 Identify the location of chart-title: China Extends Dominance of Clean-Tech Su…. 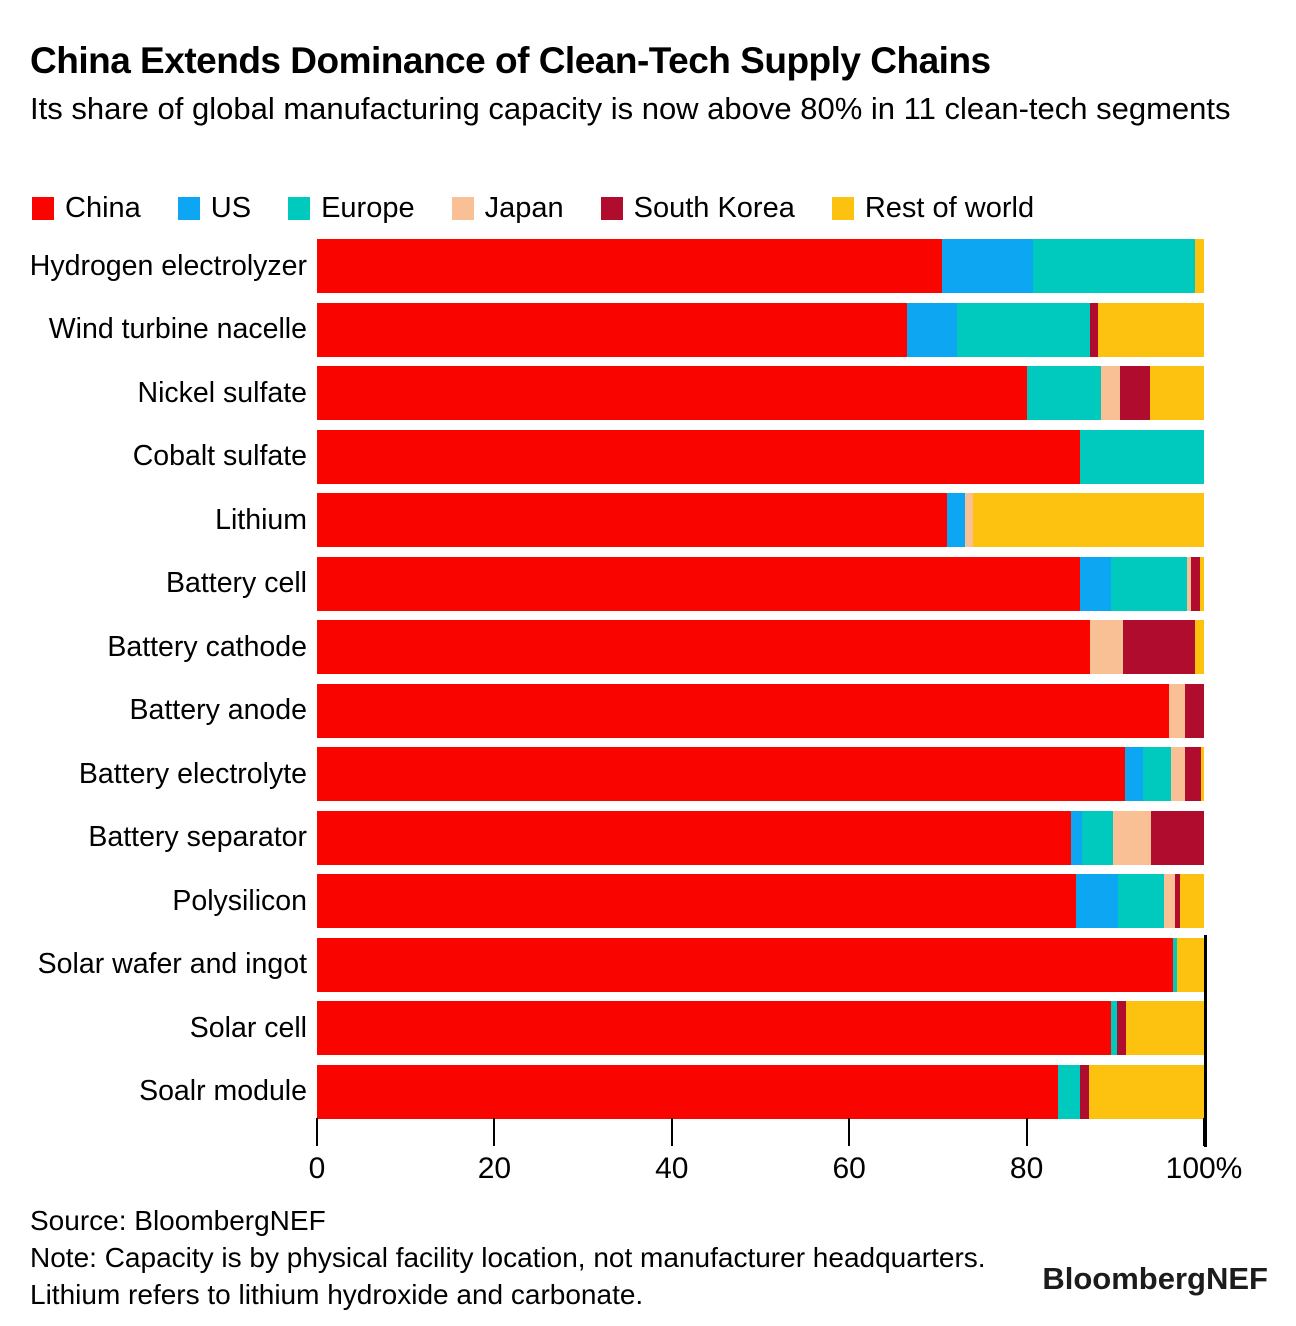
(510, 60).